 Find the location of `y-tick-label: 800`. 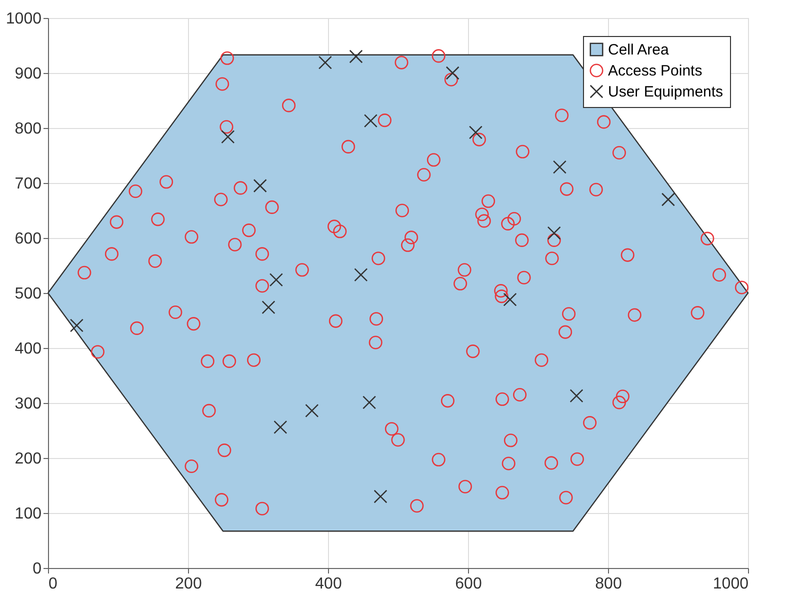

y-tick-label: 800 is located at coordinates (28, 129).